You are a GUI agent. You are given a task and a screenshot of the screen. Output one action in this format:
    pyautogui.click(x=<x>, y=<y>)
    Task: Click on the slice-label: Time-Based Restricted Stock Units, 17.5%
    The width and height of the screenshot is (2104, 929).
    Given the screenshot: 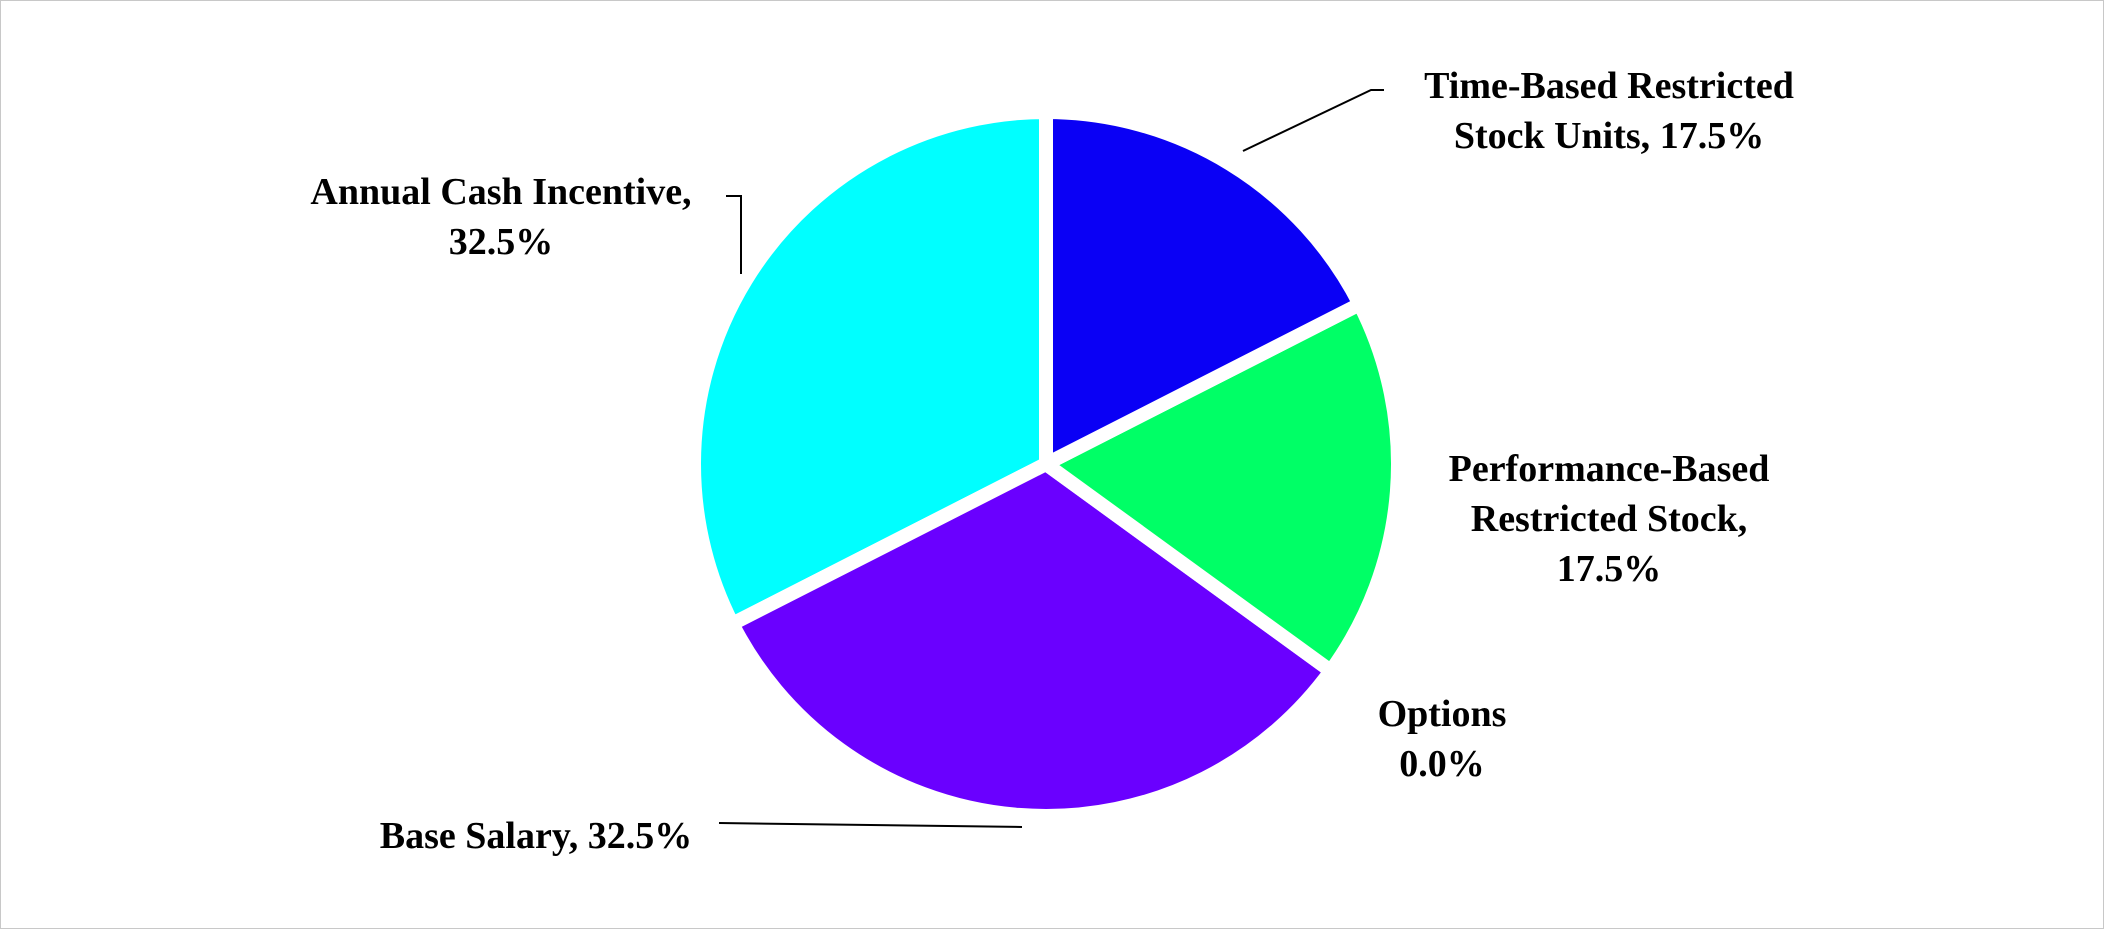 What is the action you would take?
    pyautogui.click(x=1609, y=111)
    